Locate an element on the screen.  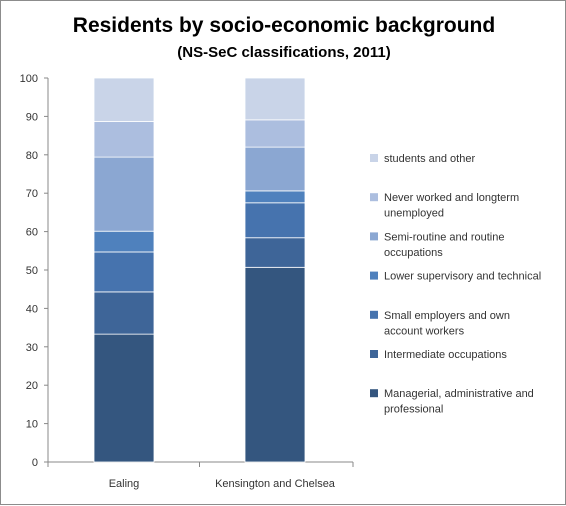
legend-label: Small employers and own account workers is located at coordinates (447, 324).